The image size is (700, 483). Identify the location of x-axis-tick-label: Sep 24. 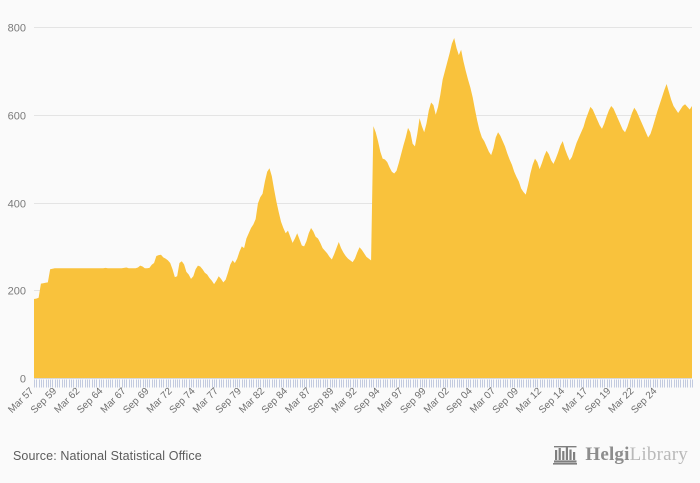
(644, 401).